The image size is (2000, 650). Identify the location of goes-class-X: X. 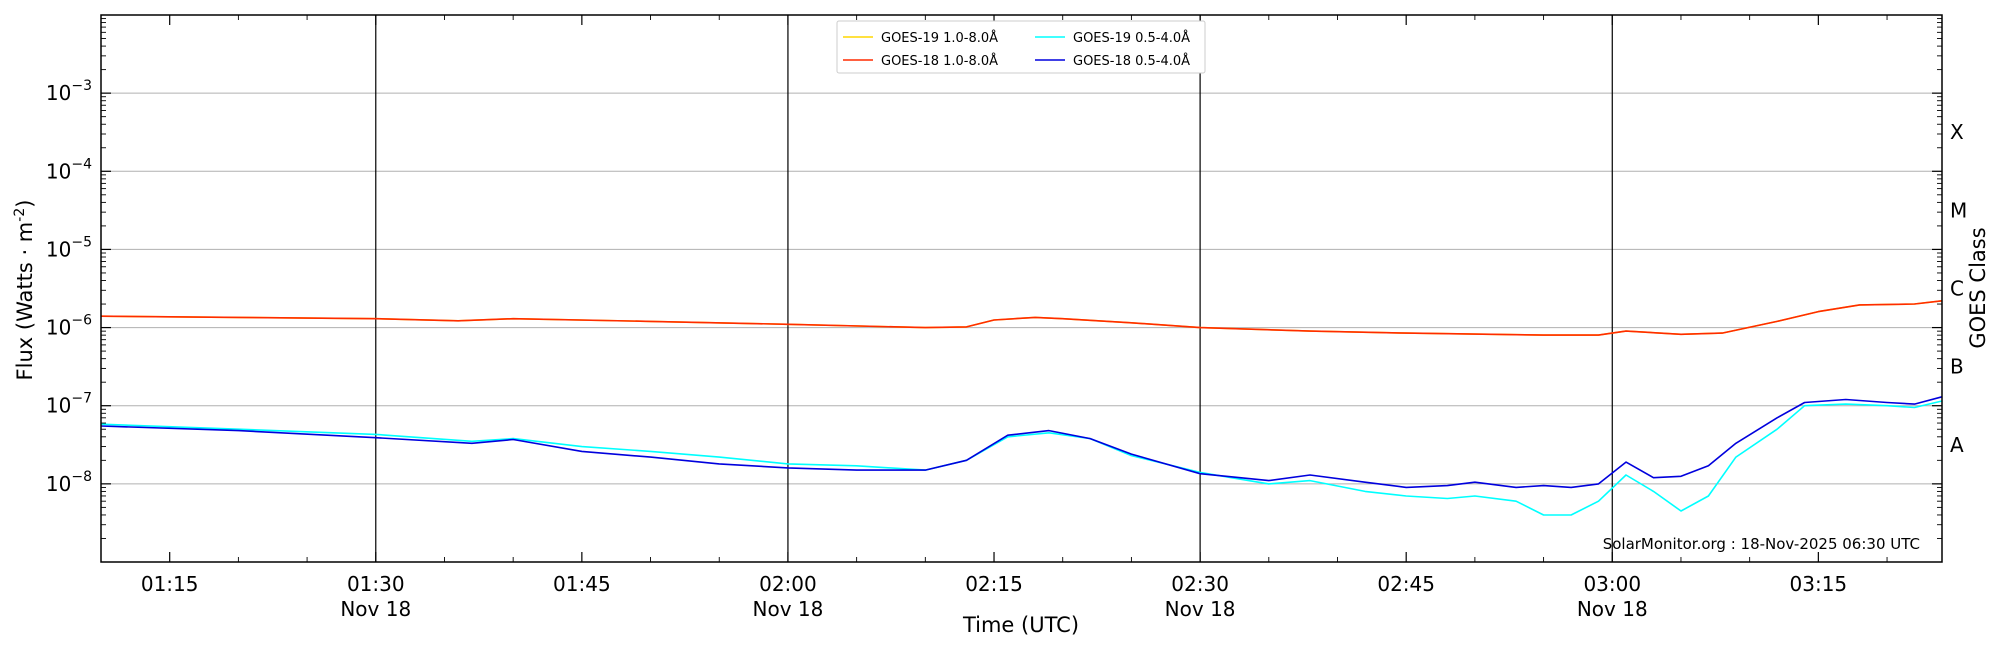
(1957, 132).